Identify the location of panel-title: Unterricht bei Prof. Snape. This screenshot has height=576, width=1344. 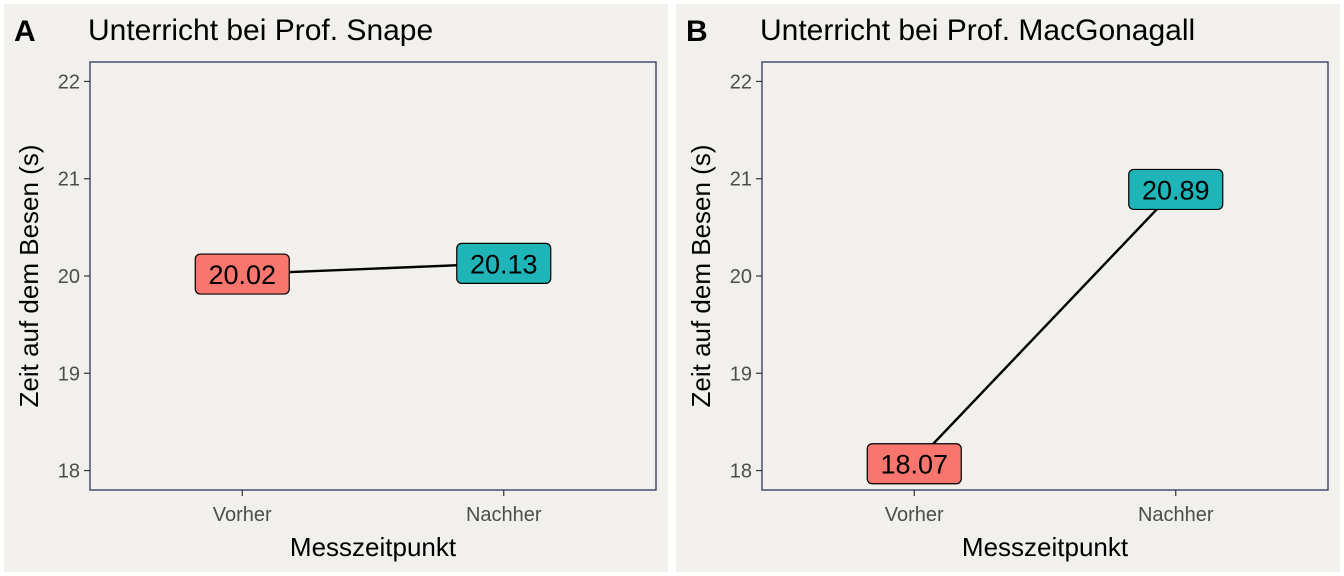
(260, 30).